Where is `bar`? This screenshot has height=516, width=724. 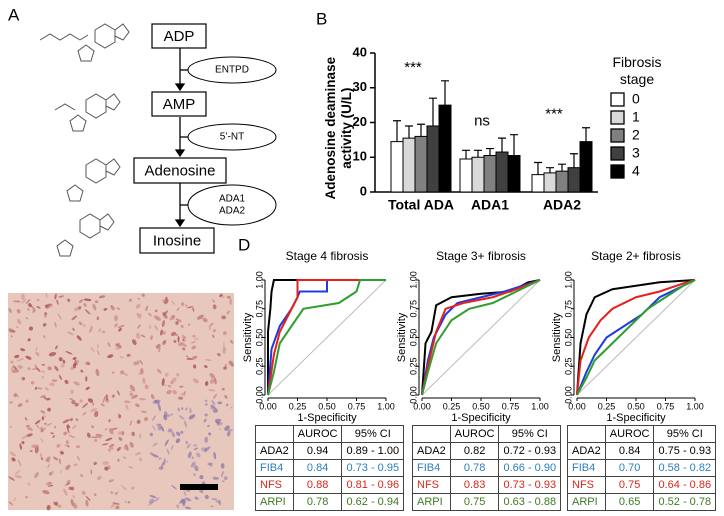 bar is located at coordinates (514, 174).